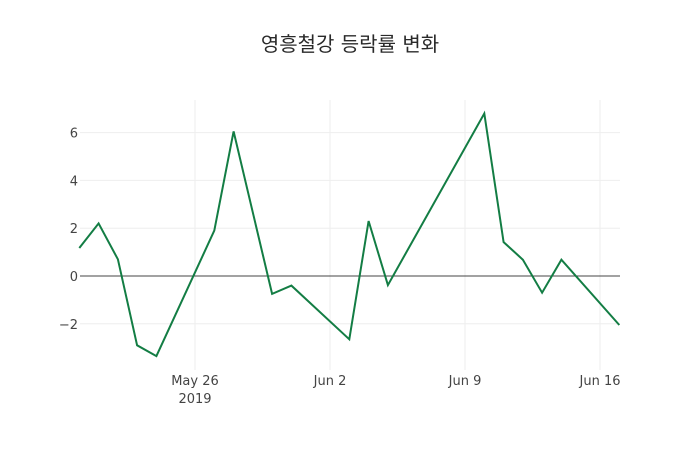  I want to click on x-tick-year-label: 2019, so click(194, 399).